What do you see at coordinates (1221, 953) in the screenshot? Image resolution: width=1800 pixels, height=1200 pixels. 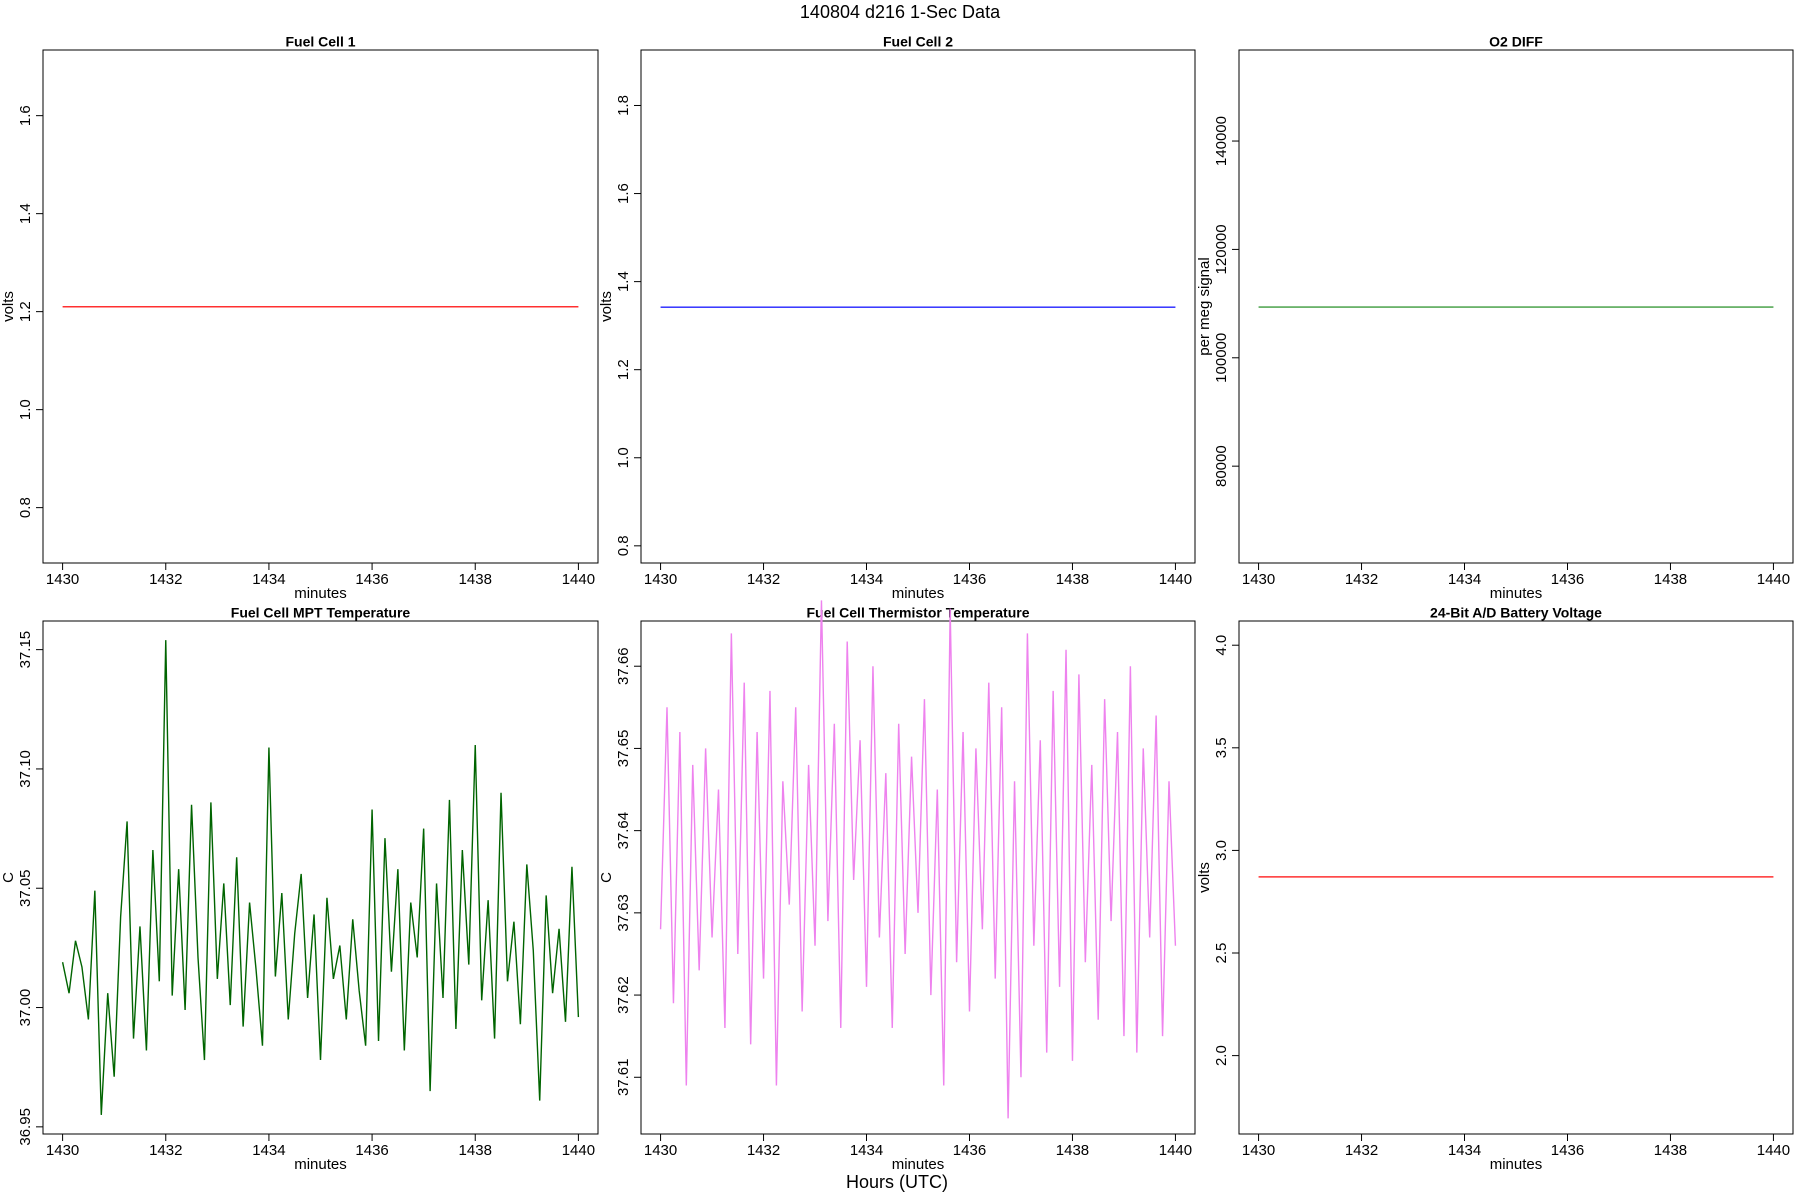 I see `y-tick-label: 2.5` at bounding box center [1221, 953].